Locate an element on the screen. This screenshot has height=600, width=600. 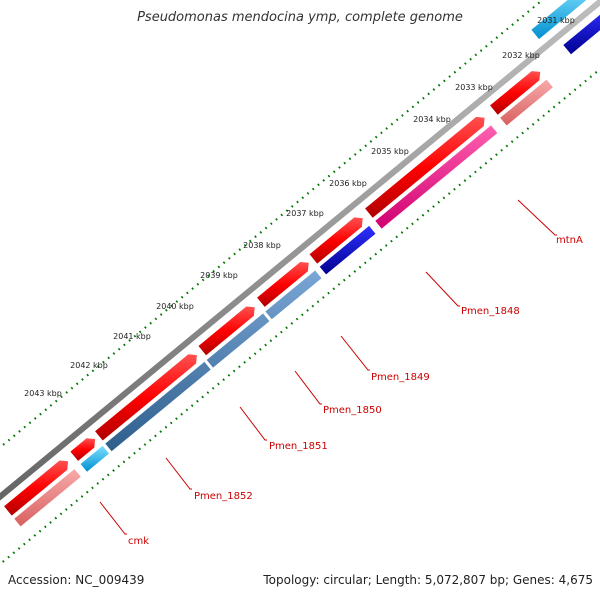
gene-band-small is located at coordinates (95, 458).